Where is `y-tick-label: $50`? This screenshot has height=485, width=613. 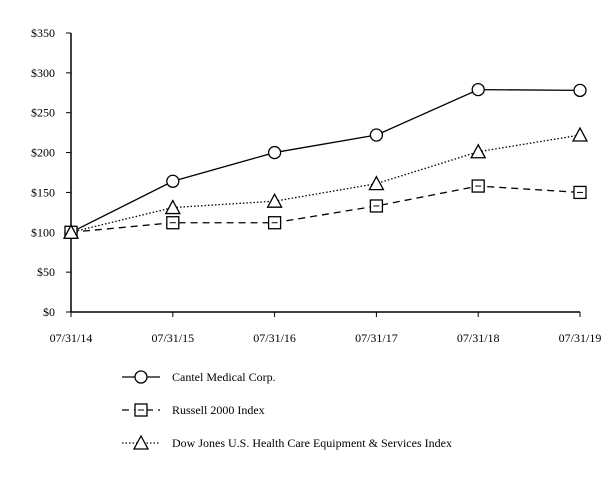 y-tick-label: $50 is located at coordinates (46, 272).